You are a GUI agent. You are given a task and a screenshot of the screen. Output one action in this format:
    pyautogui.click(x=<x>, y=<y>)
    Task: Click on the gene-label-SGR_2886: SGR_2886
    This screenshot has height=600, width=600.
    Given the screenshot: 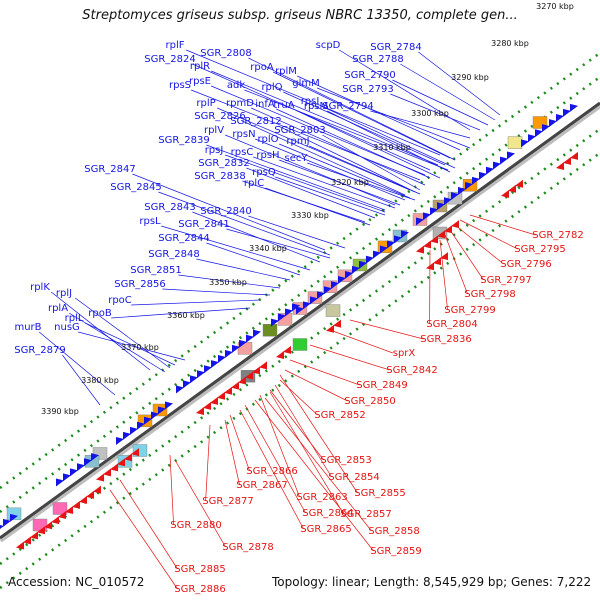 What is the action you would take?
    pyautogui.click(x=200, y=589)
    